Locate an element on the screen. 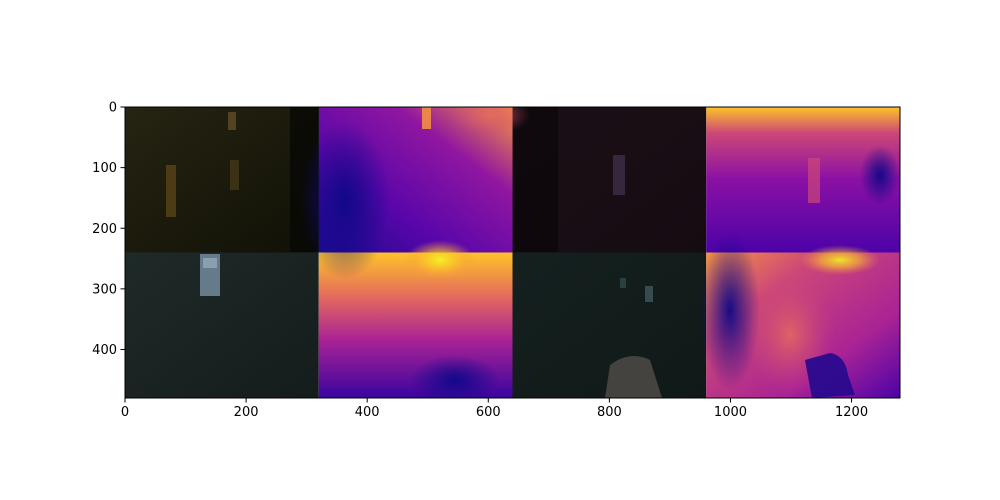 The width and height of the screenshot is (1000, 500). x-tick-label: 1200 is located at coordinates (851, 412).